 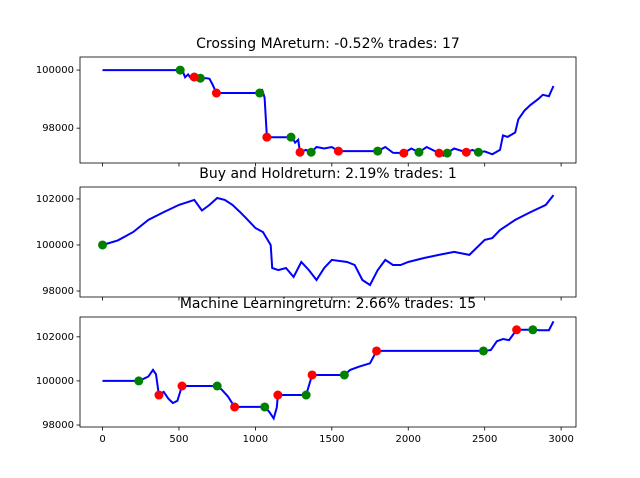 I want to click on subplot-title: Buy and Holdreturn: 2.19% trades: 1, so click(x=327, y=174).